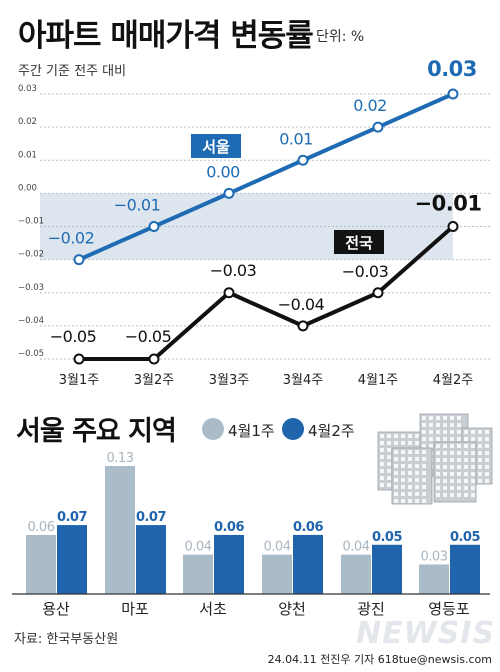 The width and height of the screenshot is (500, 672). Describe the element at coordinates (340, 37) in the screenshot. I see `unit-label: 단위: %` at that location.